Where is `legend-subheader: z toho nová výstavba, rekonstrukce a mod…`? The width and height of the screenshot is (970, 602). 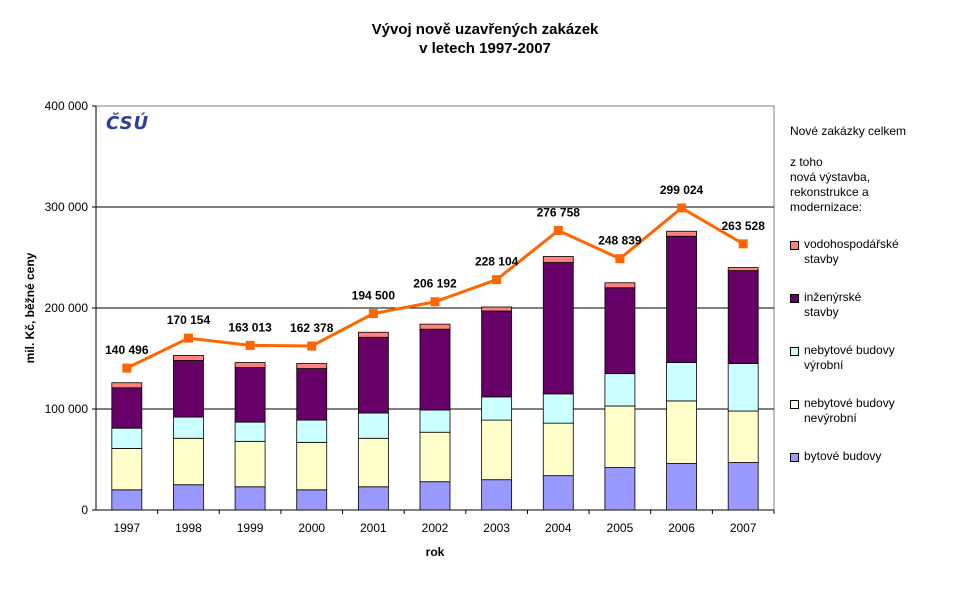
legend-subheader: z toho nová výstavba, rekonstrukce a mod… is located at coordinates (875, 185).